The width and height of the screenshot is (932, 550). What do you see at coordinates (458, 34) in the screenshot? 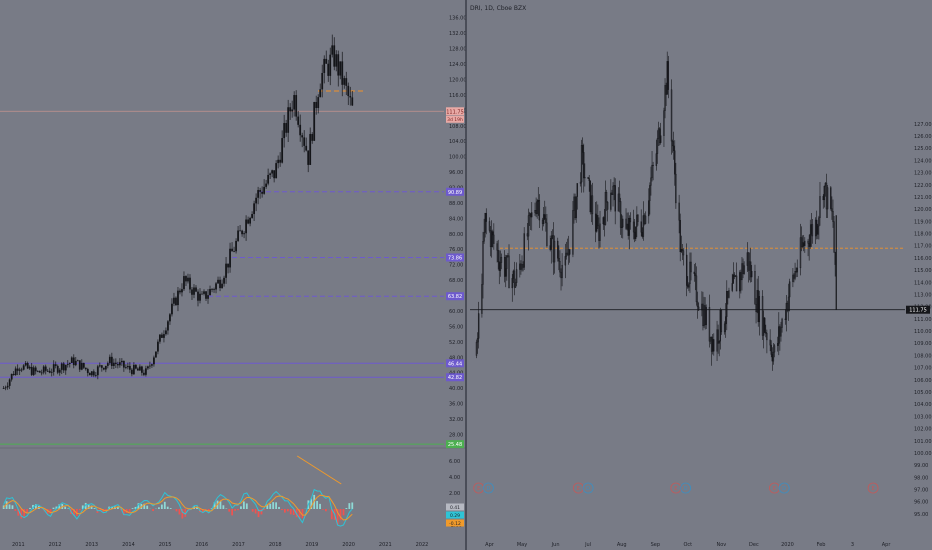
I see `left-y-tick-label: 132.00` at bounding box center [458, 34].